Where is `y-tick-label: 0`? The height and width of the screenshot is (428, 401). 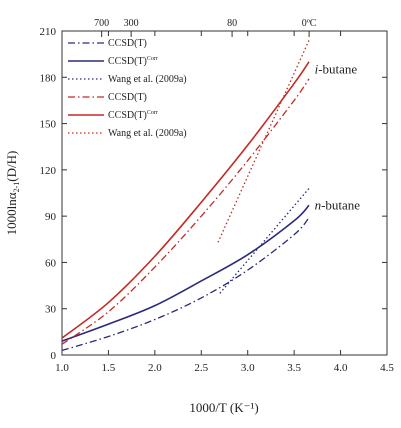
y-tick-label: 0 is located at coordinates (54, 356).